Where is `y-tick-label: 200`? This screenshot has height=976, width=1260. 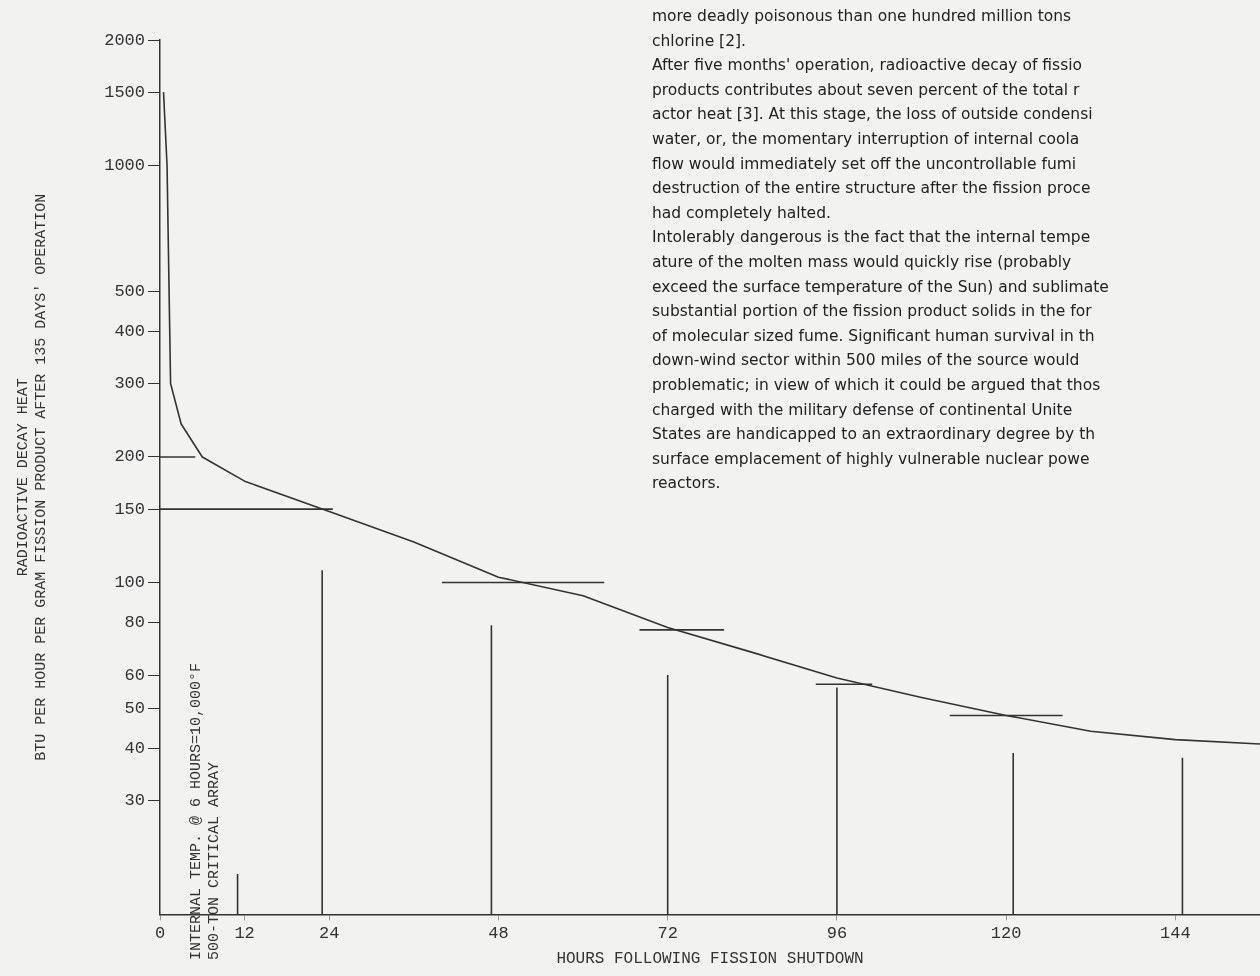
y-tick-label: 200 is located at coordinates (129, 457).